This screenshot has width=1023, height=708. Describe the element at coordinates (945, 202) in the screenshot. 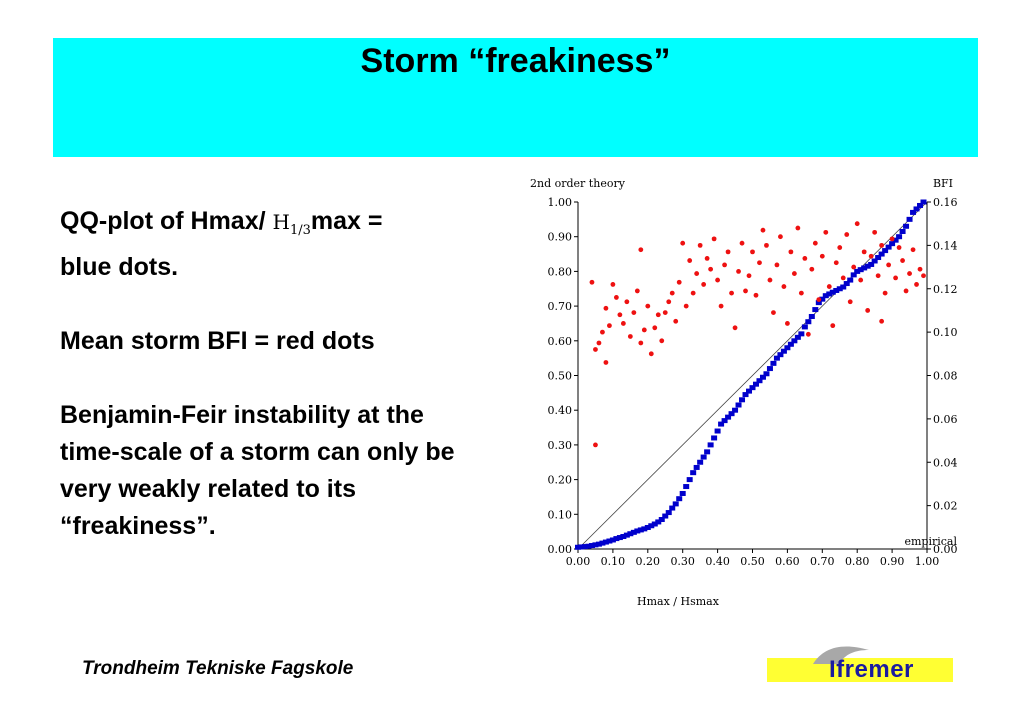

I see `y-right-tick-label: 0.16` at that location.